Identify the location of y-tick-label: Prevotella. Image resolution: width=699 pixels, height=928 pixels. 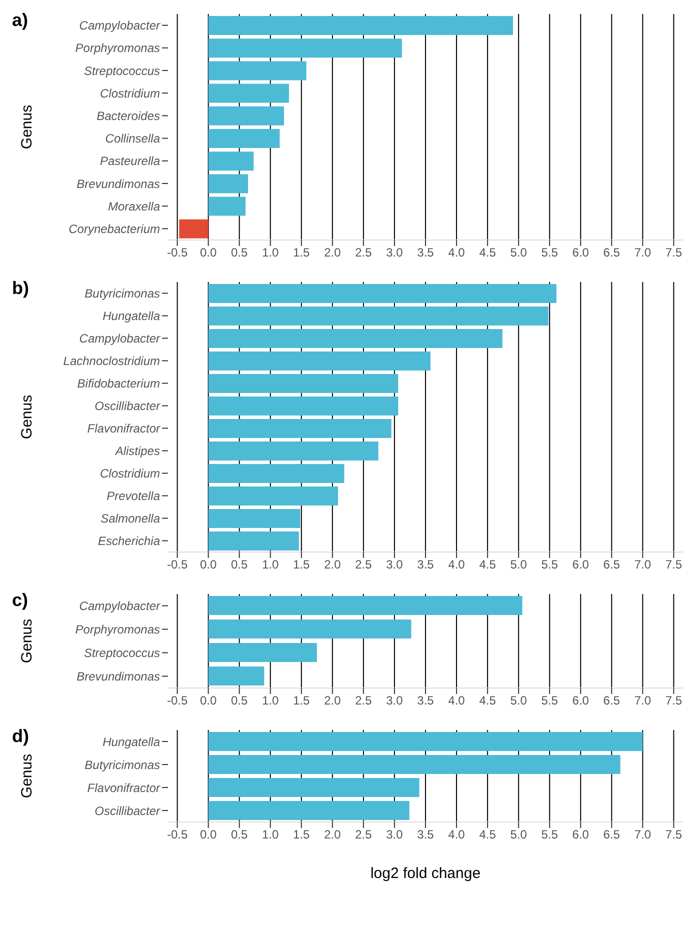
(133, 496).